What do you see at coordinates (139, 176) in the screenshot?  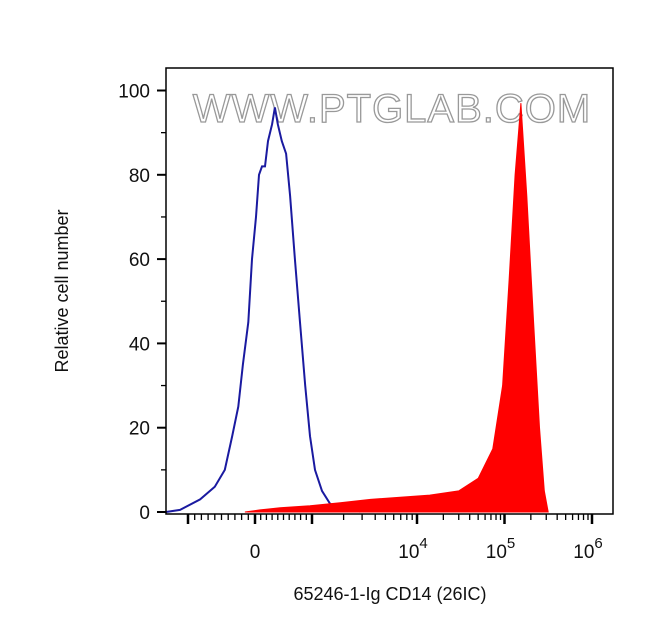 I see `y-tick-label: 80` at bounding box center [139, 176].